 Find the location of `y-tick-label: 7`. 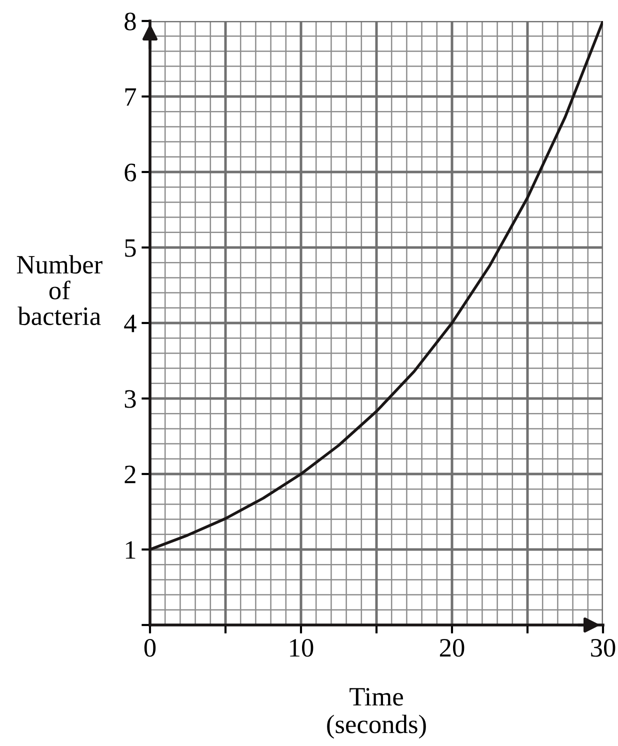

y-tick-label: 7 is located at coordinates (130, 97).